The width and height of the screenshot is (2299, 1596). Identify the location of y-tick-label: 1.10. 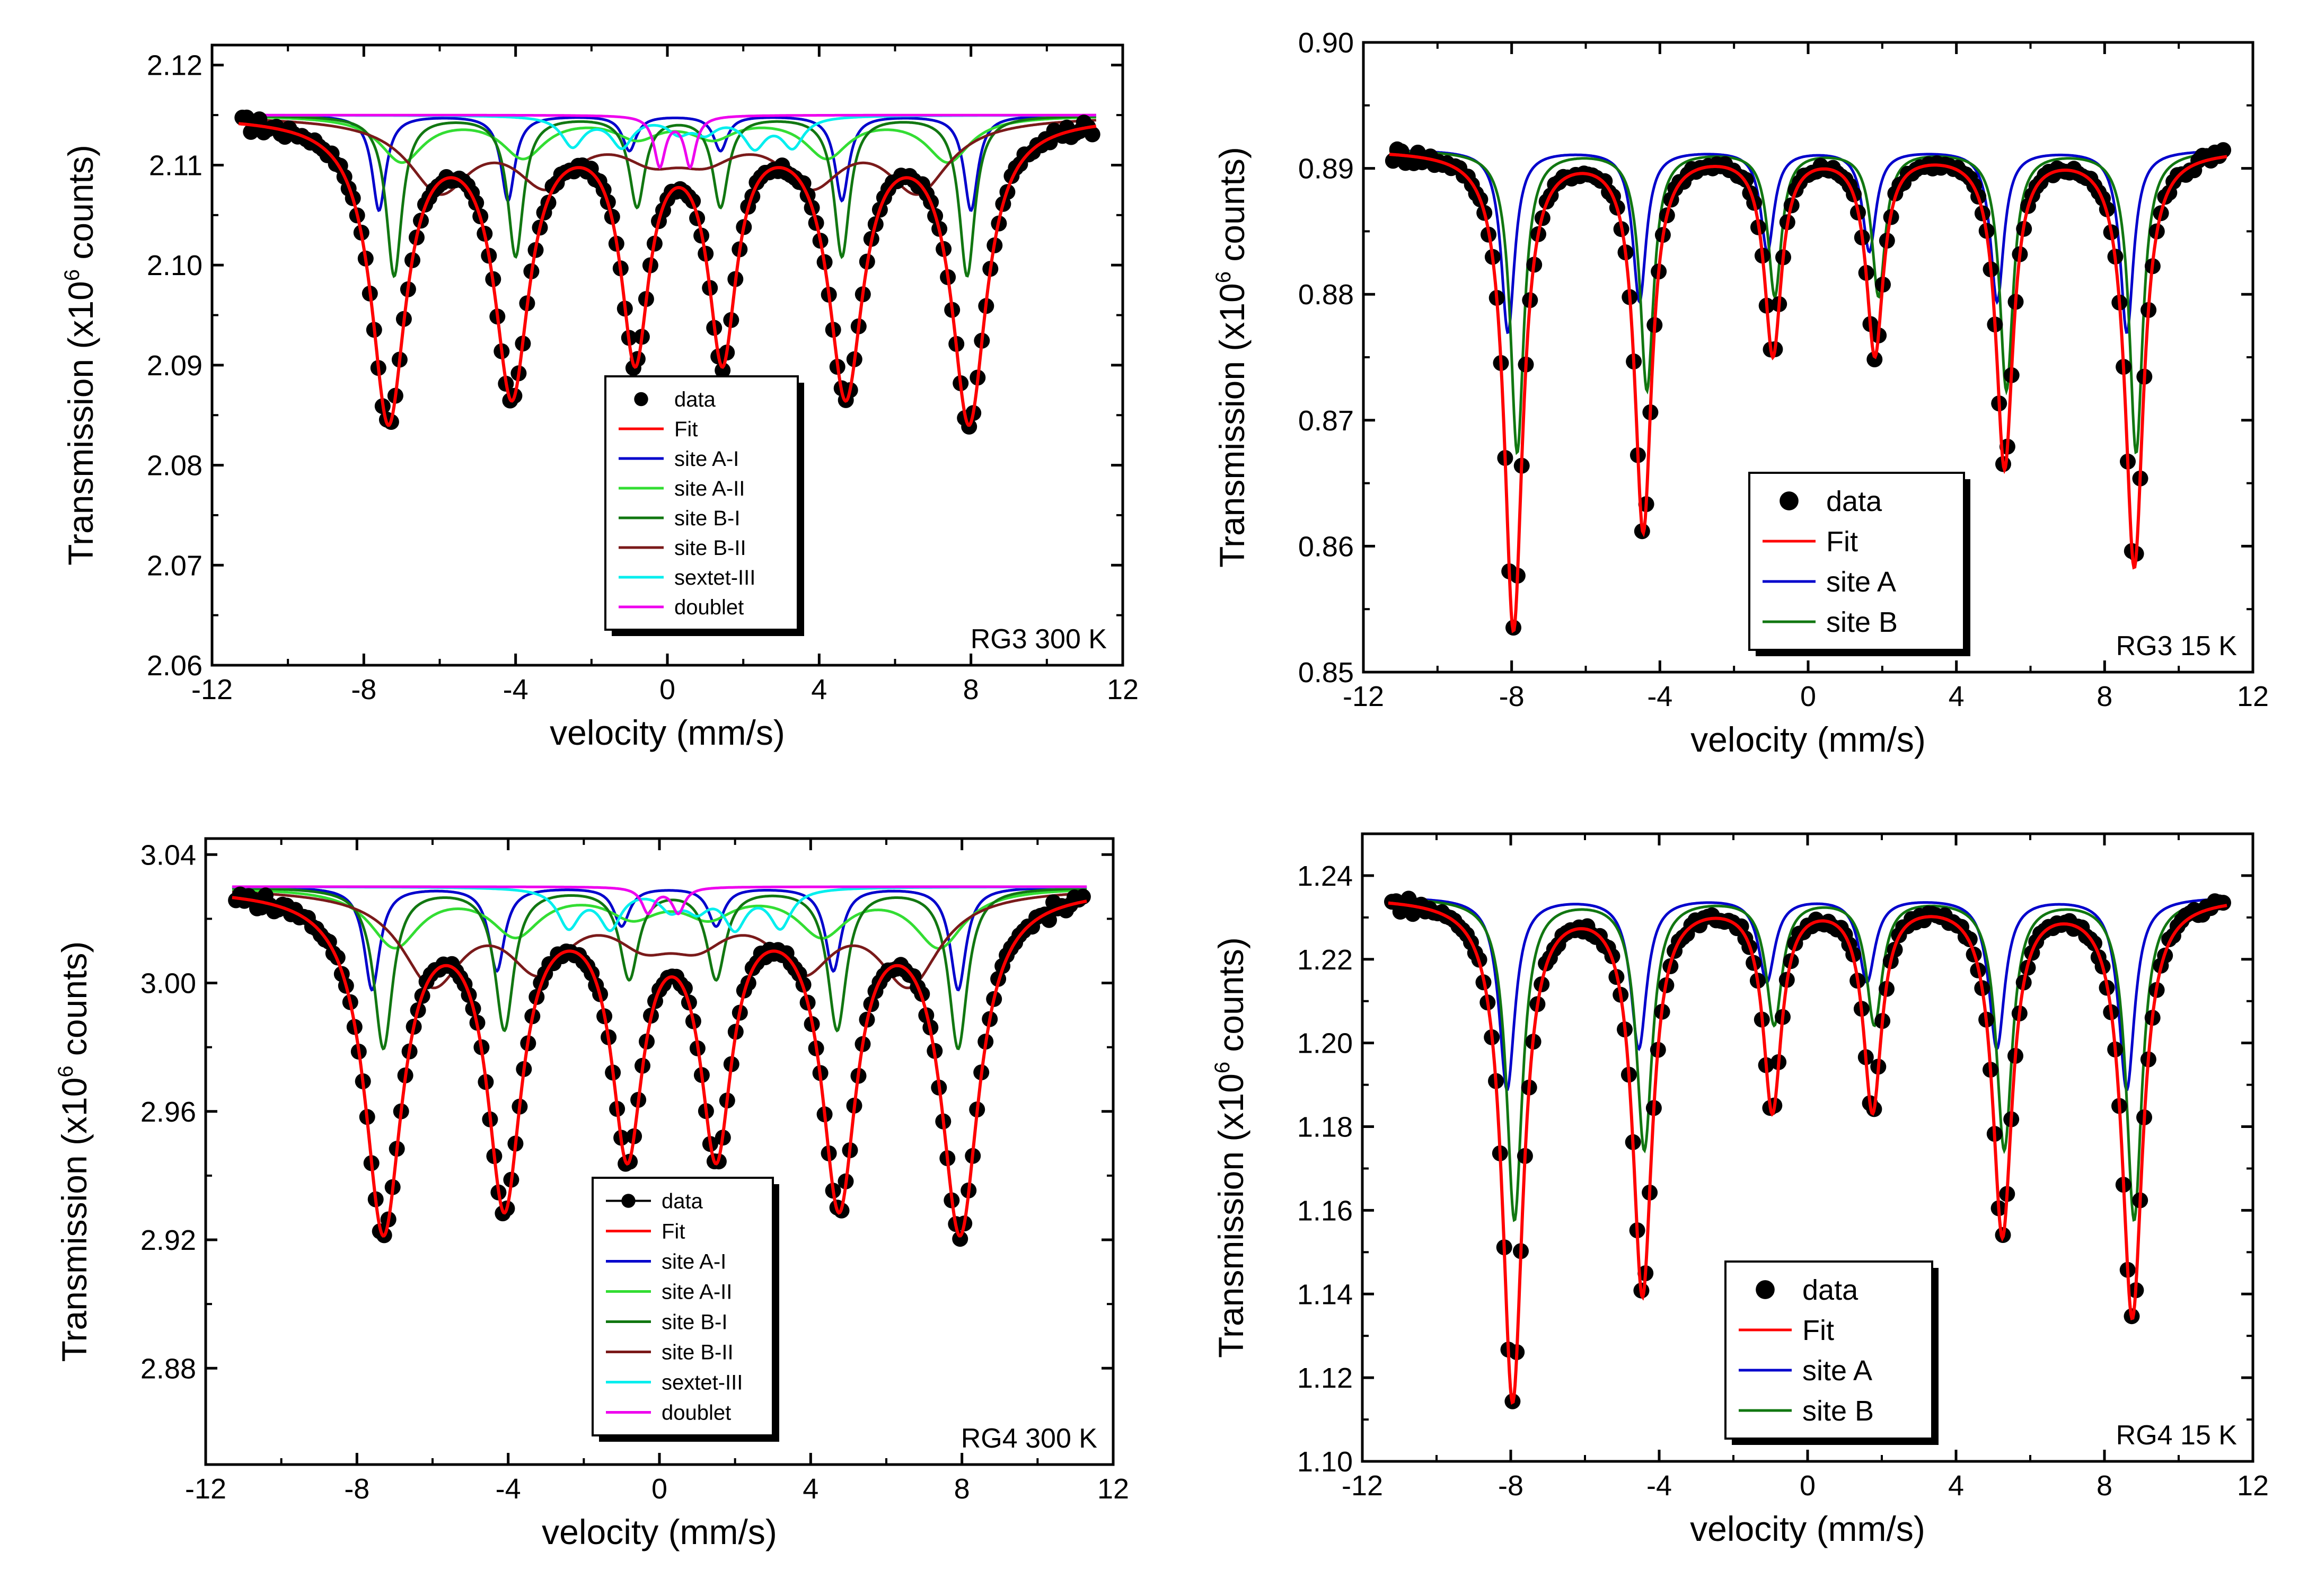
(1325, 1462).